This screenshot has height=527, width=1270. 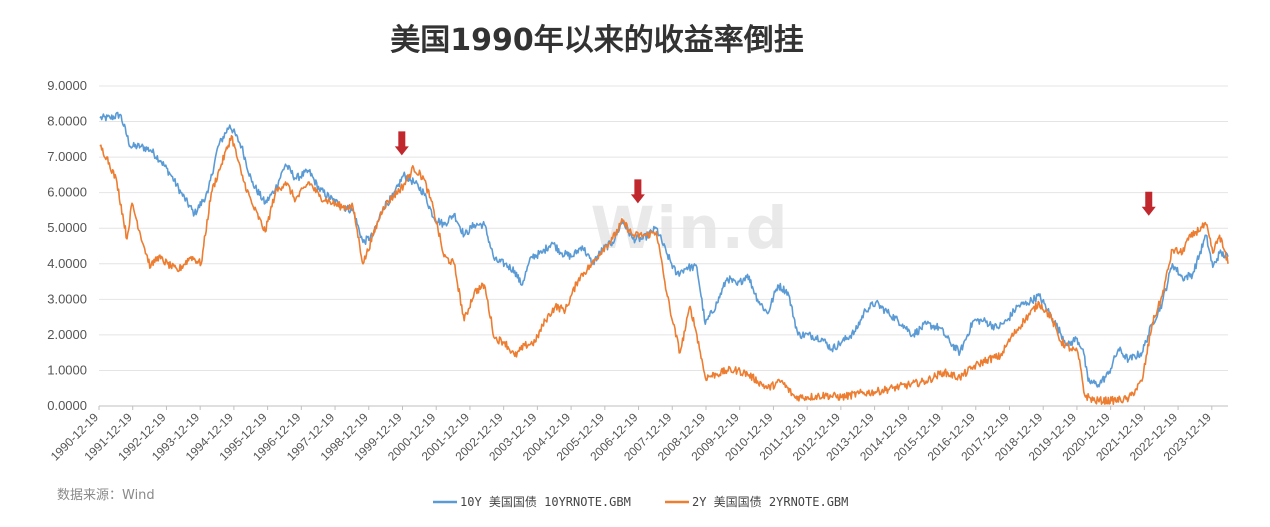 I want to click on y-tick-label: 5.0000, so click(x=67, y=227).